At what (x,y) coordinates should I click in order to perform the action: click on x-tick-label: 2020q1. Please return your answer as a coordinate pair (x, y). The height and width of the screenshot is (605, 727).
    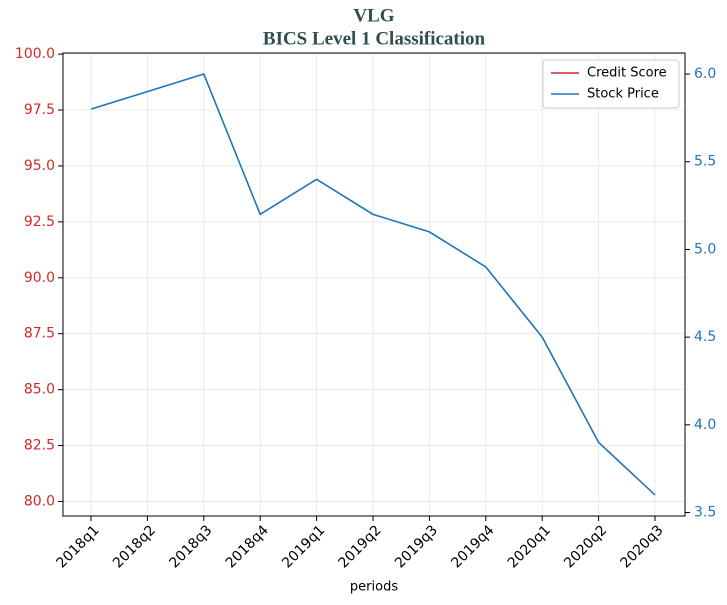
    Looking at the image, I should click on (529, 546).